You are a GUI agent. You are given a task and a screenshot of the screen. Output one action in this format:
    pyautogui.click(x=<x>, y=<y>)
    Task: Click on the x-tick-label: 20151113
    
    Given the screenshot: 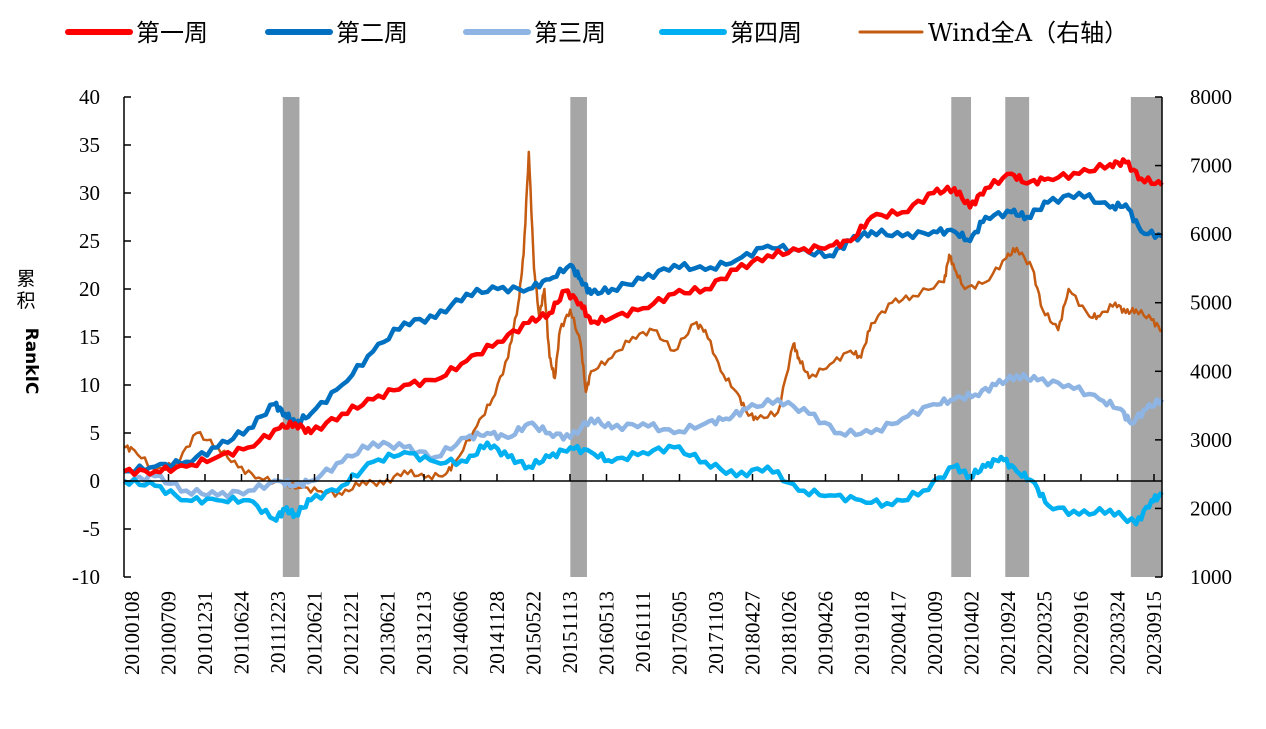 What is the action you would take?
    pyautogui.click(x=570, y=632)
    